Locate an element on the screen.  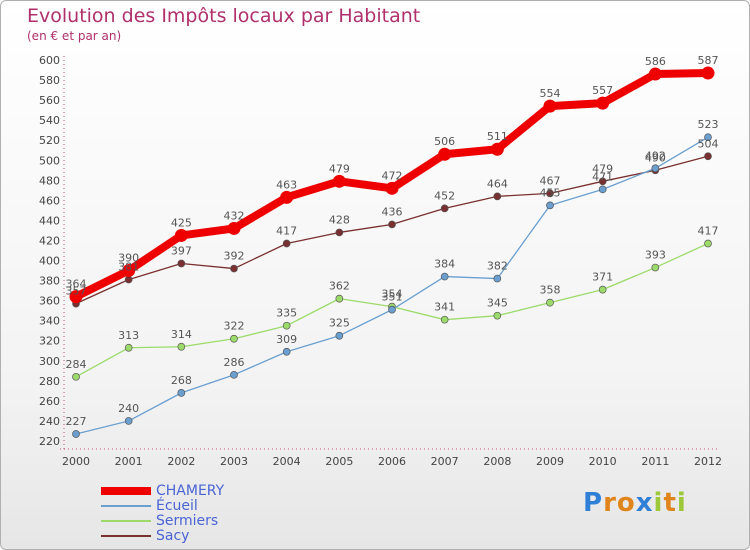
data-label: 479 is located at coordinates (602, 168).